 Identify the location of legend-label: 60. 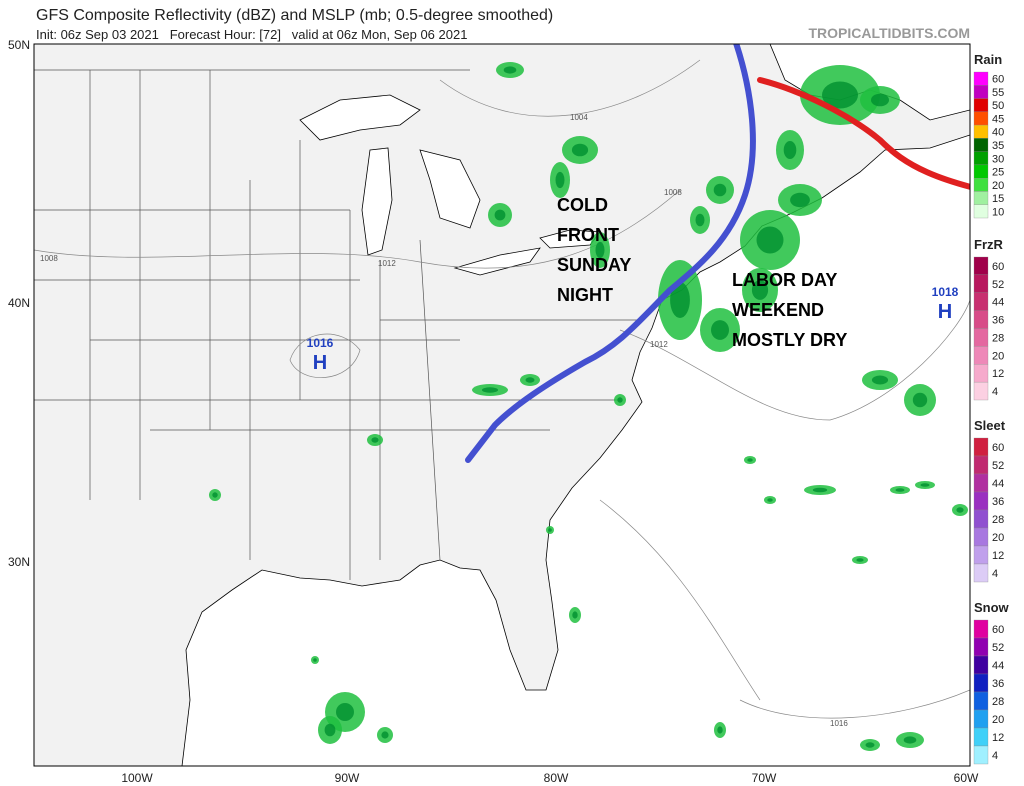
(998, 448).